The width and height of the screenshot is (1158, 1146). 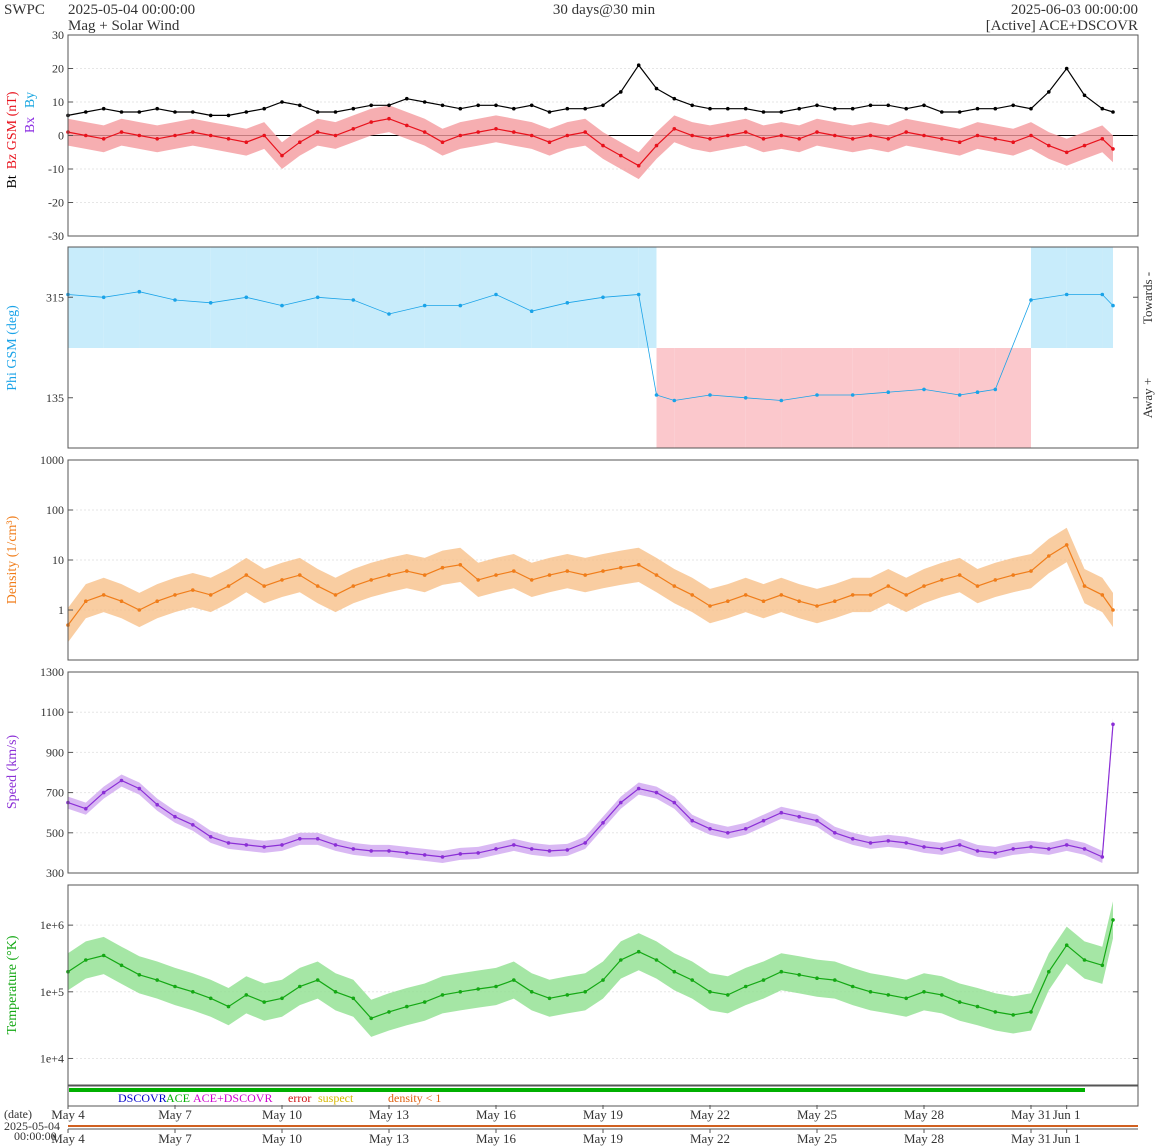 What do you see at coordinates (1031, 1114) in the screenshot?
I see `x-upper-label-9: May 31` at bounding box center [1031, 1114].